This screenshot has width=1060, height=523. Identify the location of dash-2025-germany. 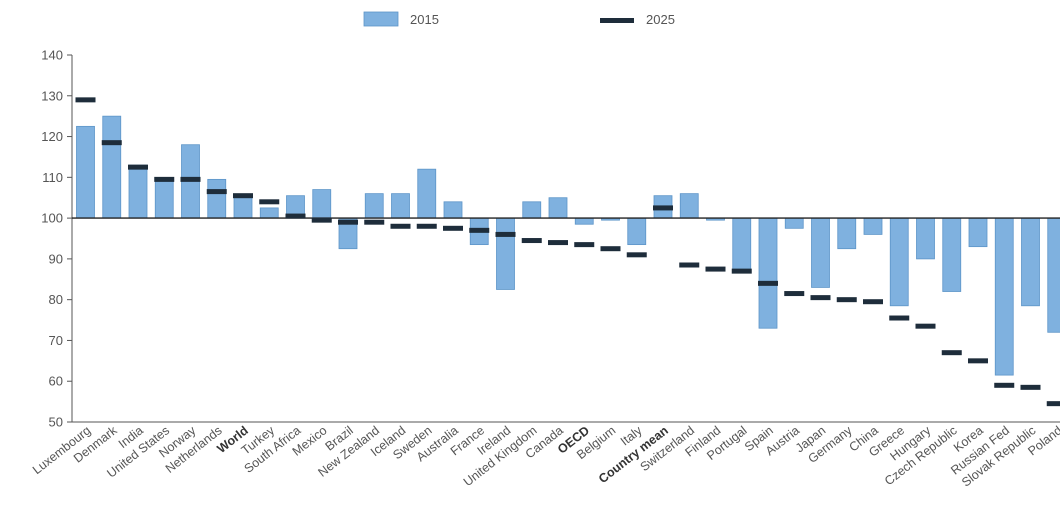
(846, 300).